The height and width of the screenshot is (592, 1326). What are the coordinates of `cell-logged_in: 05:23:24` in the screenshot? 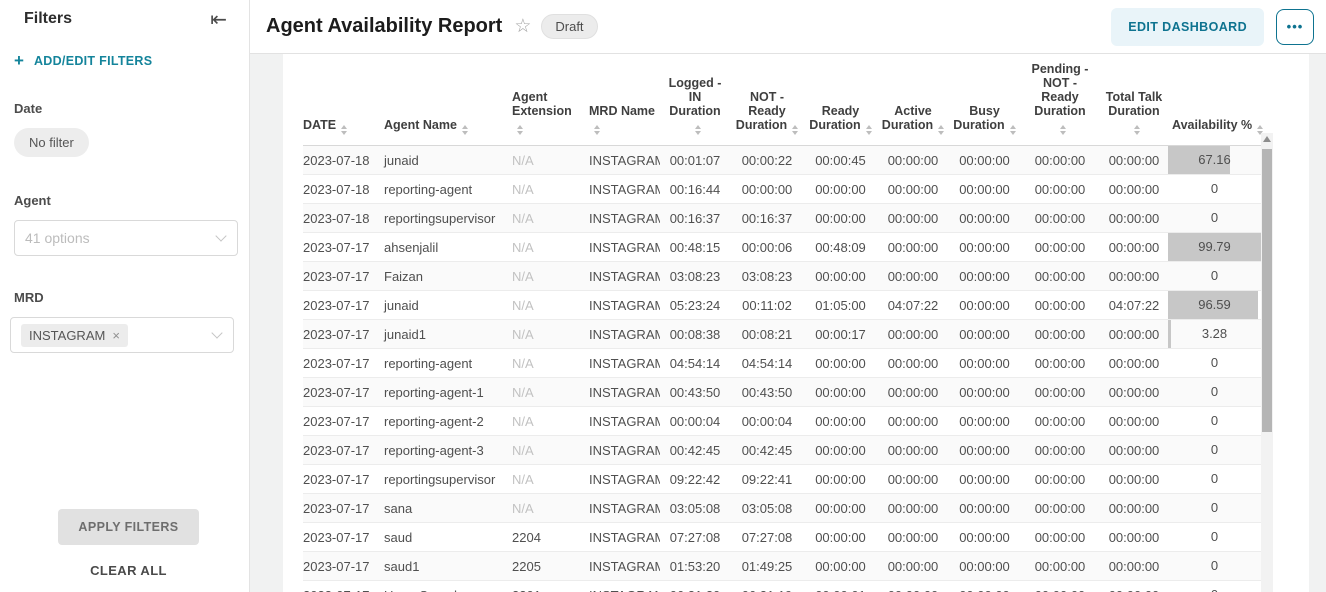 It's located at (695, 305).